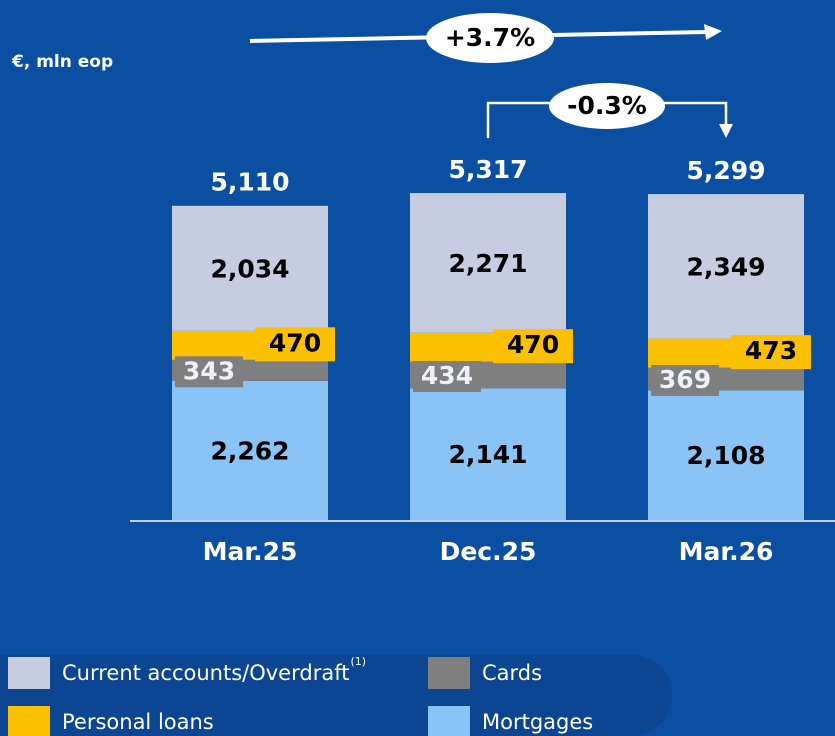 This screenshot has height=736, width=835. What do you see at coordinates (62, 62) in the screenshot?
I see `unit-note: €, mln eop` at bounding box center [62, 62].